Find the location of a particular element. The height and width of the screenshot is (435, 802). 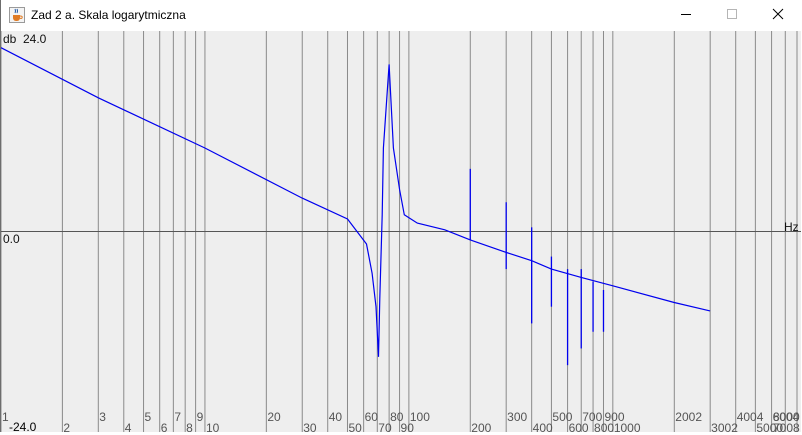

x-tick-label: 500 is located at coordinates (562, 417).